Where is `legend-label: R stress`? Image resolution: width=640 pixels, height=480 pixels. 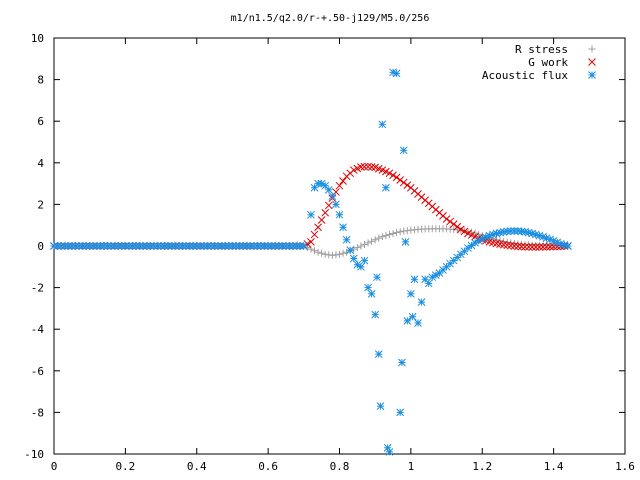 legend-label: R stress is located at coordinates (541, 49).